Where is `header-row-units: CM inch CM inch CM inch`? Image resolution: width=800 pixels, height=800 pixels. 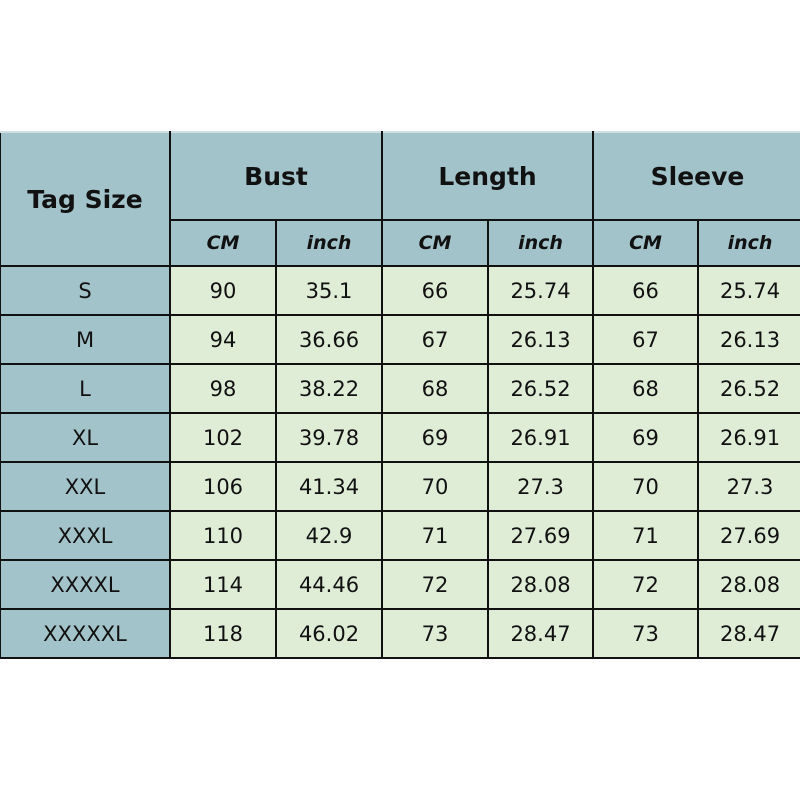
header-row-units: CM inch CM inch CM inch is located at coordinates (400, 243).